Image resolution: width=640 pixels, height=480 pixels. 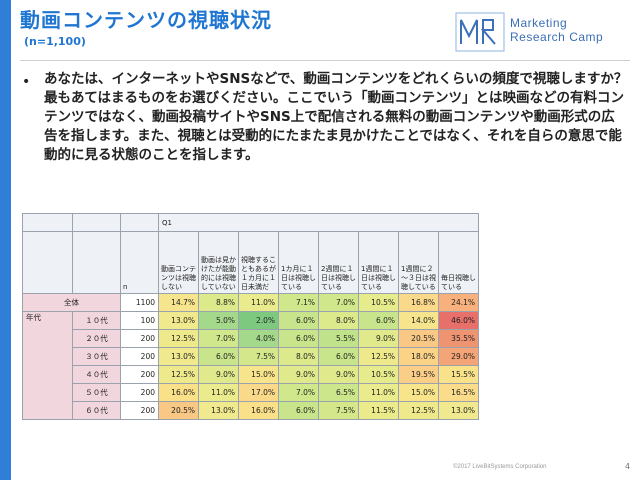 What do you see at coordinates (218, 262) in the screenshot?
I see `column-header: 動画は見かけたが能動的には視聴していない` at bounding box center [218, 262].